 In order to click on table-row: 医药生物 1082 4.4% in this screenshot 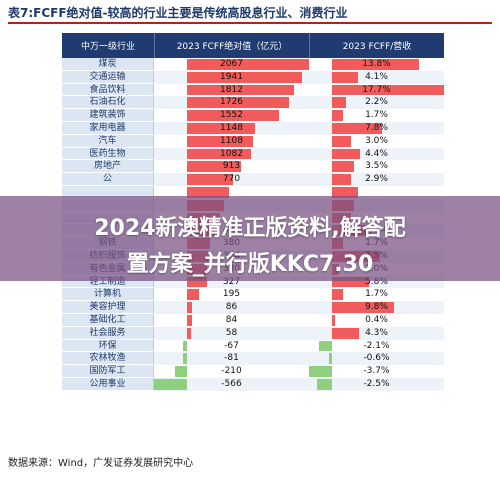, I will do `click(253, 154)`.